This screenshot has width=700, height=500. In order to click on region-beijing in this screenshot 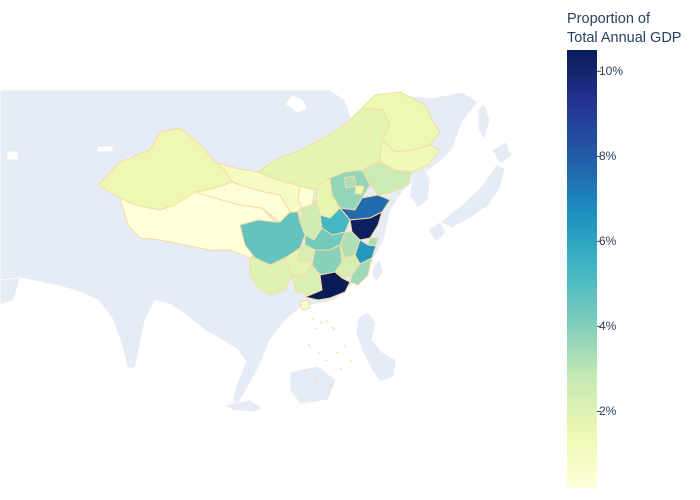, I will do `click(350, 182)`.